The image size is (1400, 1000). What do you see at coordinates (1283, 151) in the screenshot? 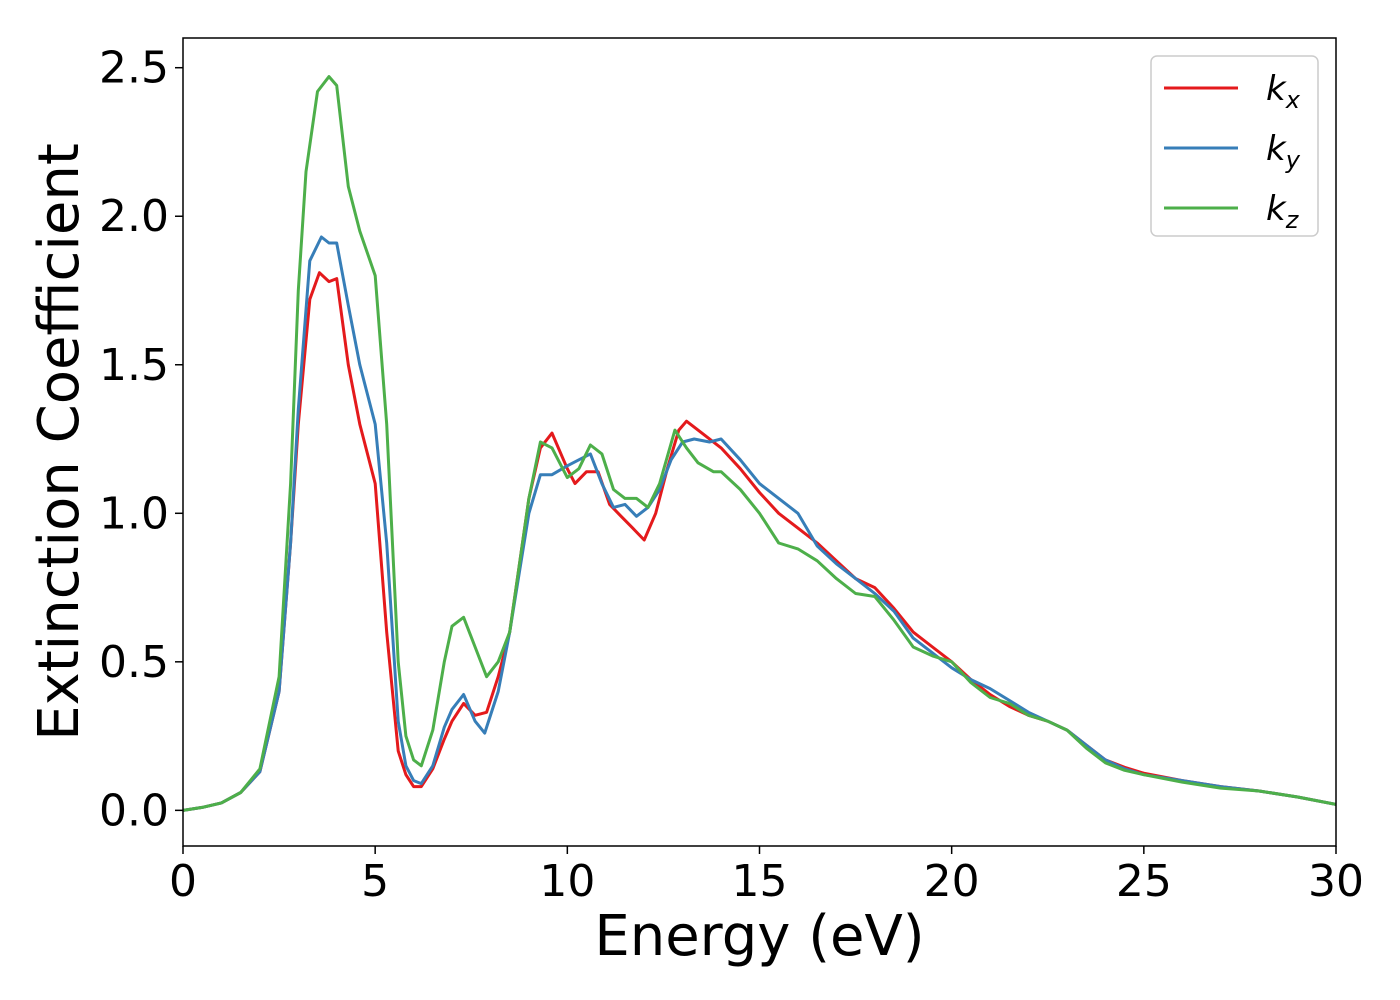
I see `legend-label-y: ky` at bounding box center [1283, 151].